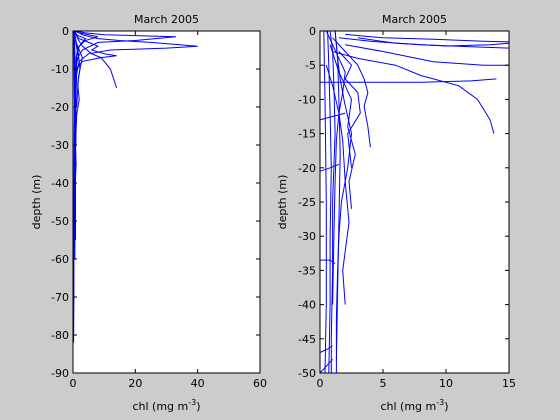 The height and width of the screenshot is (420, 560). What do you see at coordinates (260, 383) in the screenshot?
I see `x-tick-label: 60` at bounding box center [260, 383].